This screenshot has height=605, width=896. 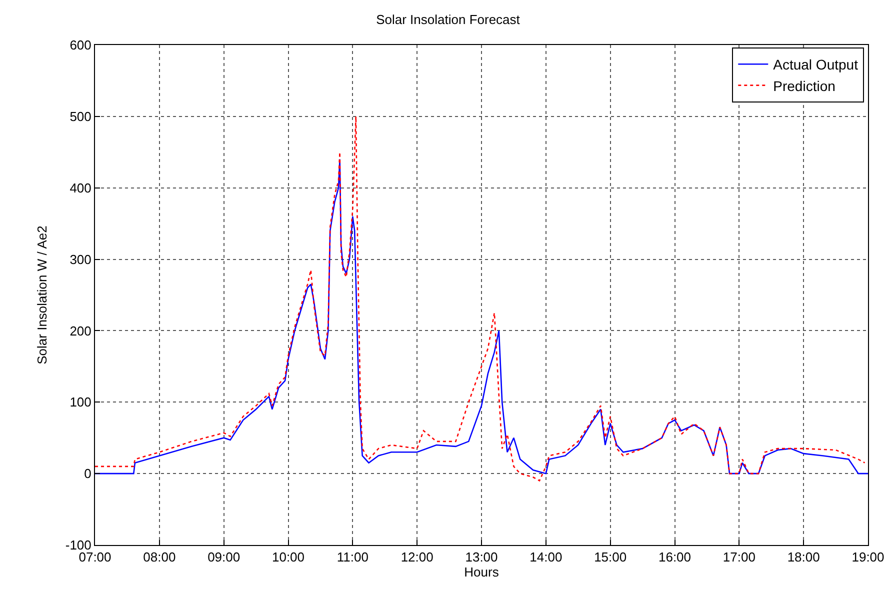 I want to click on x-tick-label: 09:00, so click(x=224, y=557).